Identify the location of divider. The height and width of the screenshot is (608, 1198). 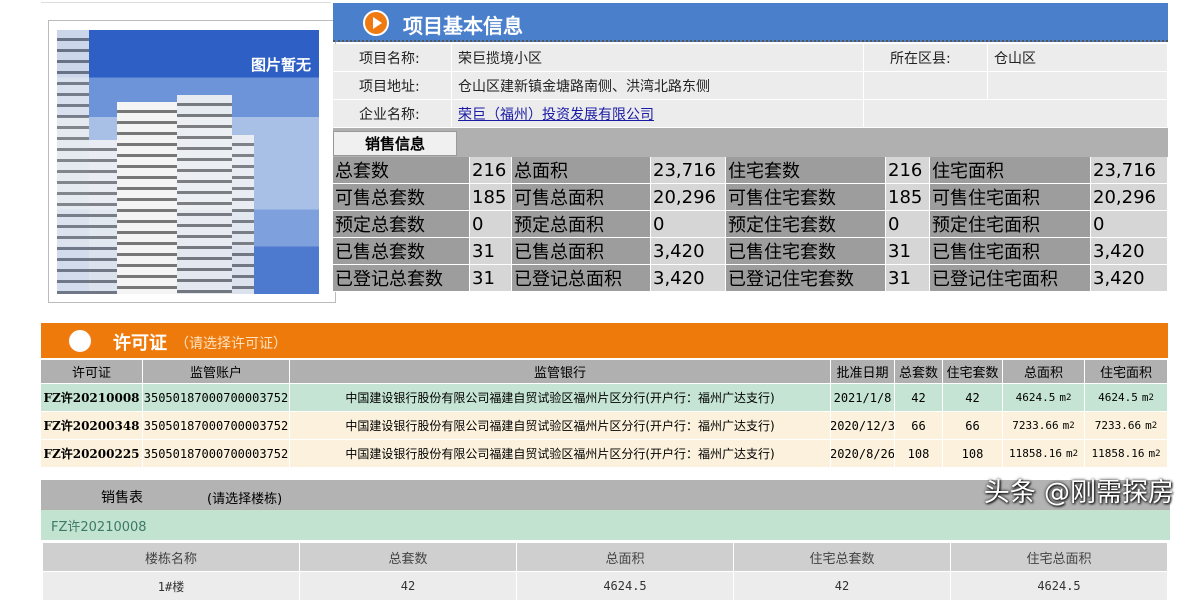
(186, 2).